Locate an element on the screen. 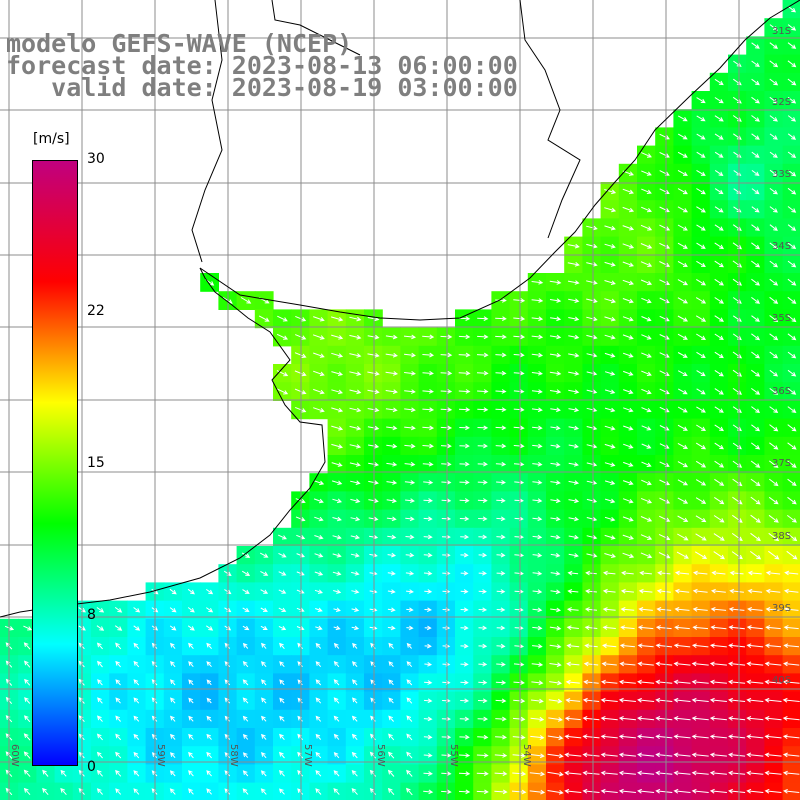  border-north is located at coordinates (316, 28).